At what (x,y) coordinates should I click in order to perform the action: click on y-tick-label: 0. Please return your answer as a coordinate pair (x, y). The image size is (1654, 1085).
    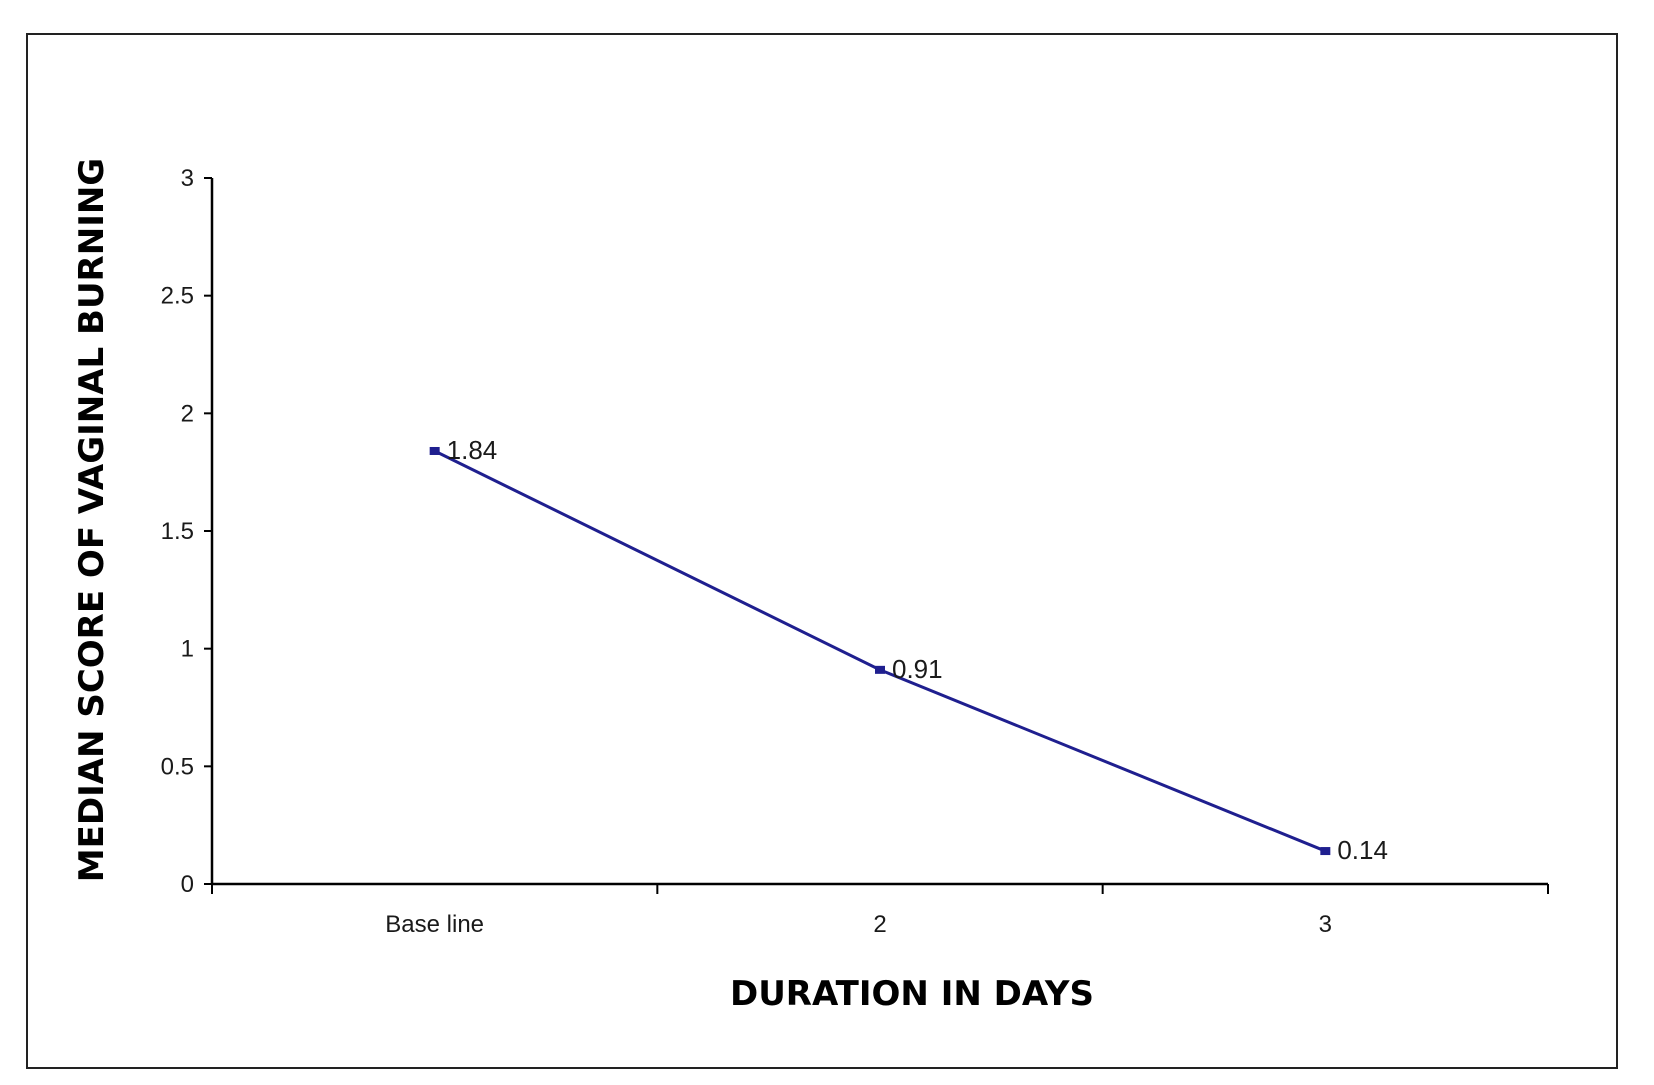
    Looking at the image, I should click on (187, 884).